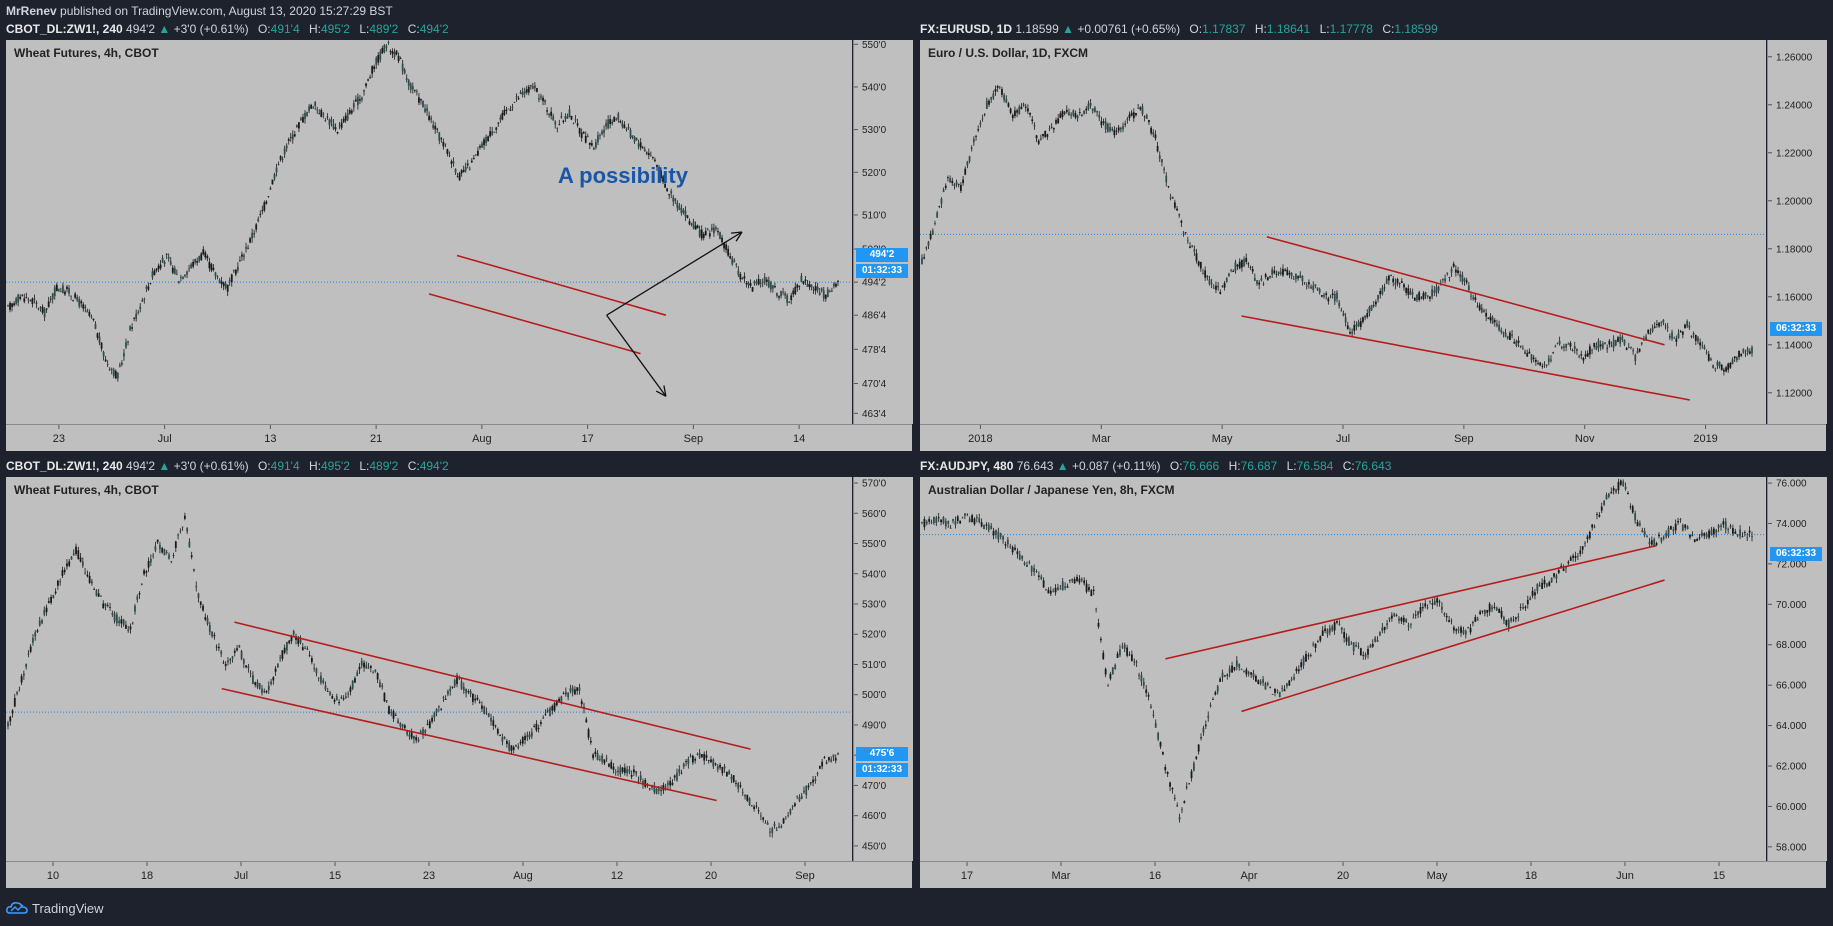  Describe the element at coordinates (1373, 437) in the screenshot. I see `time-axis: 2018 Mar May Jul Sep Nov 2019` at that location.